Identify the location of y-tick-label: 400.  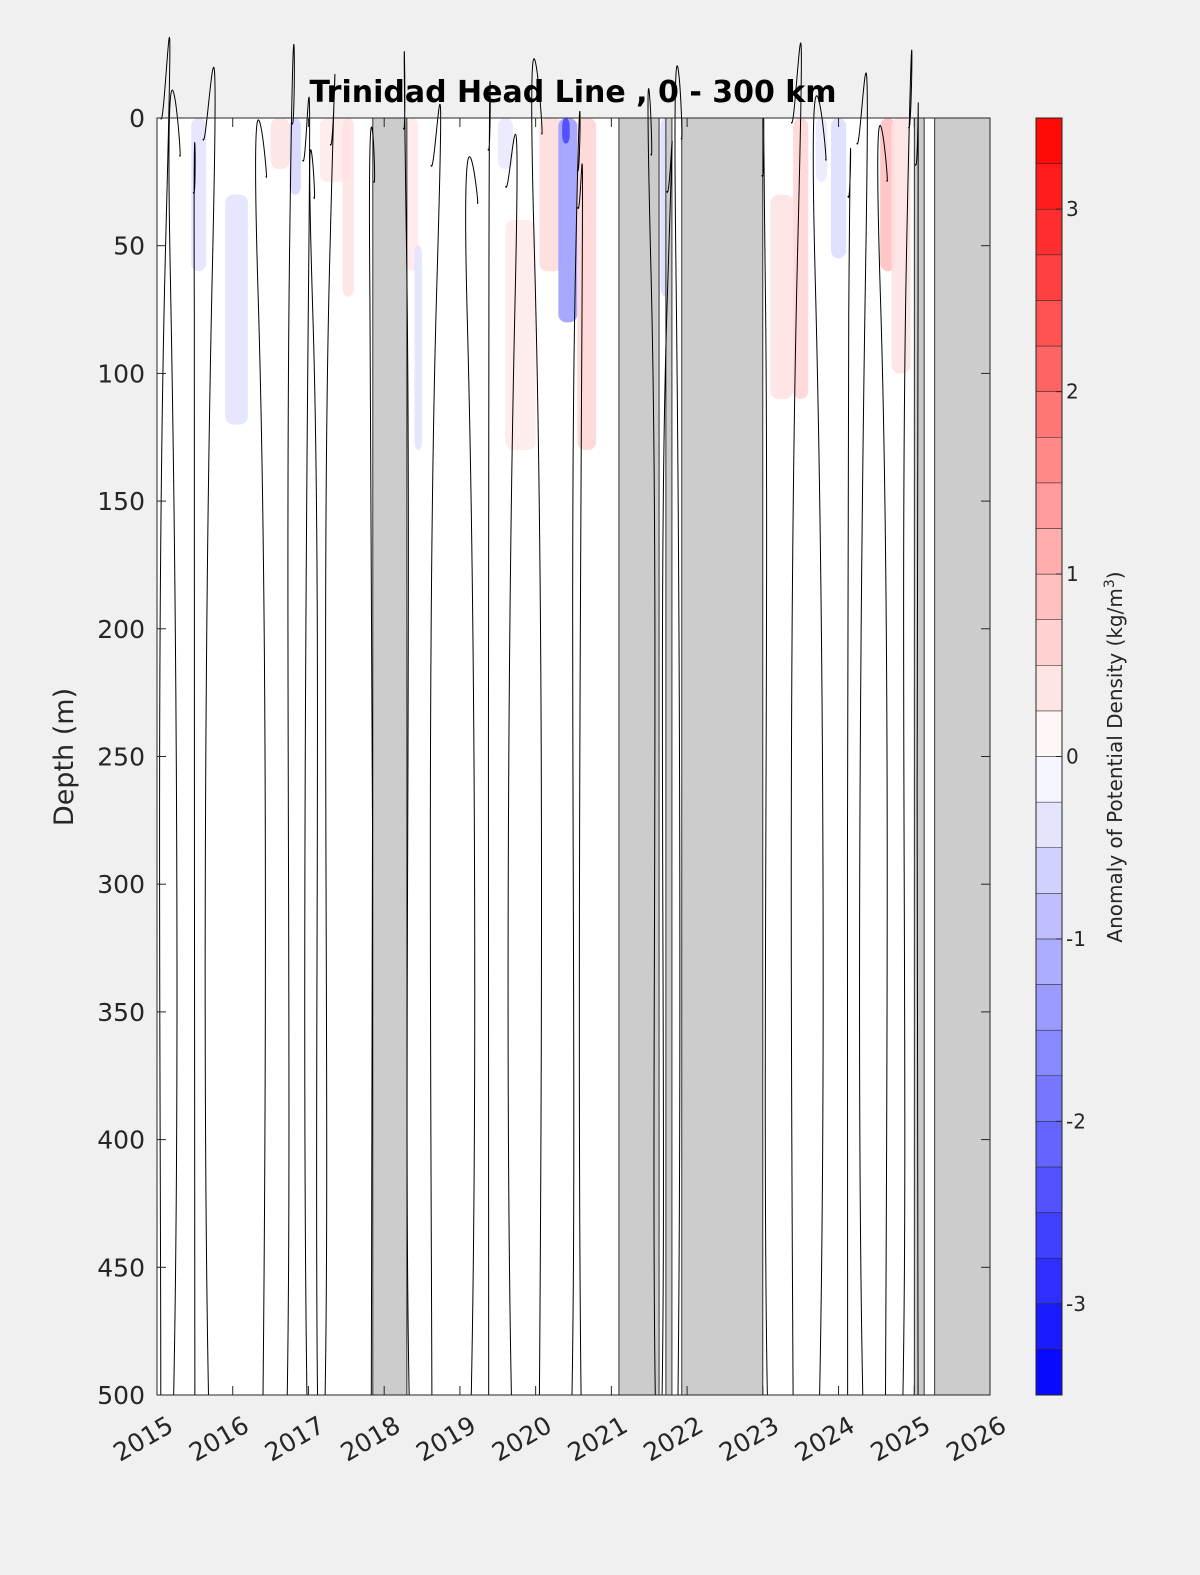
(121, 1140).